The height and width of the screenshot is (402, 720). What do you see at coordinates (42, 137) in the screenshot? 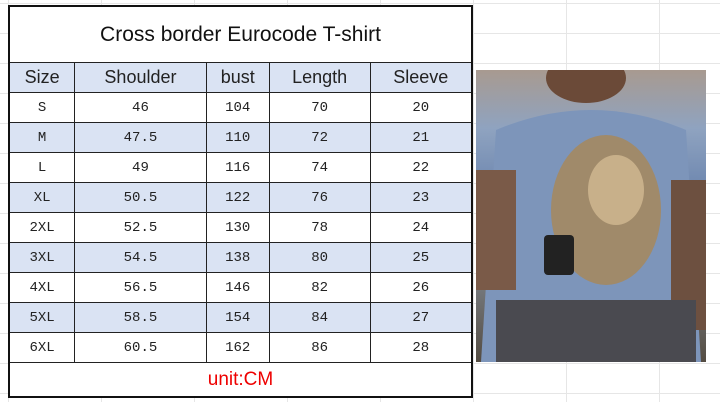
I see `table-cell: M` at bounding box center [42, 137].